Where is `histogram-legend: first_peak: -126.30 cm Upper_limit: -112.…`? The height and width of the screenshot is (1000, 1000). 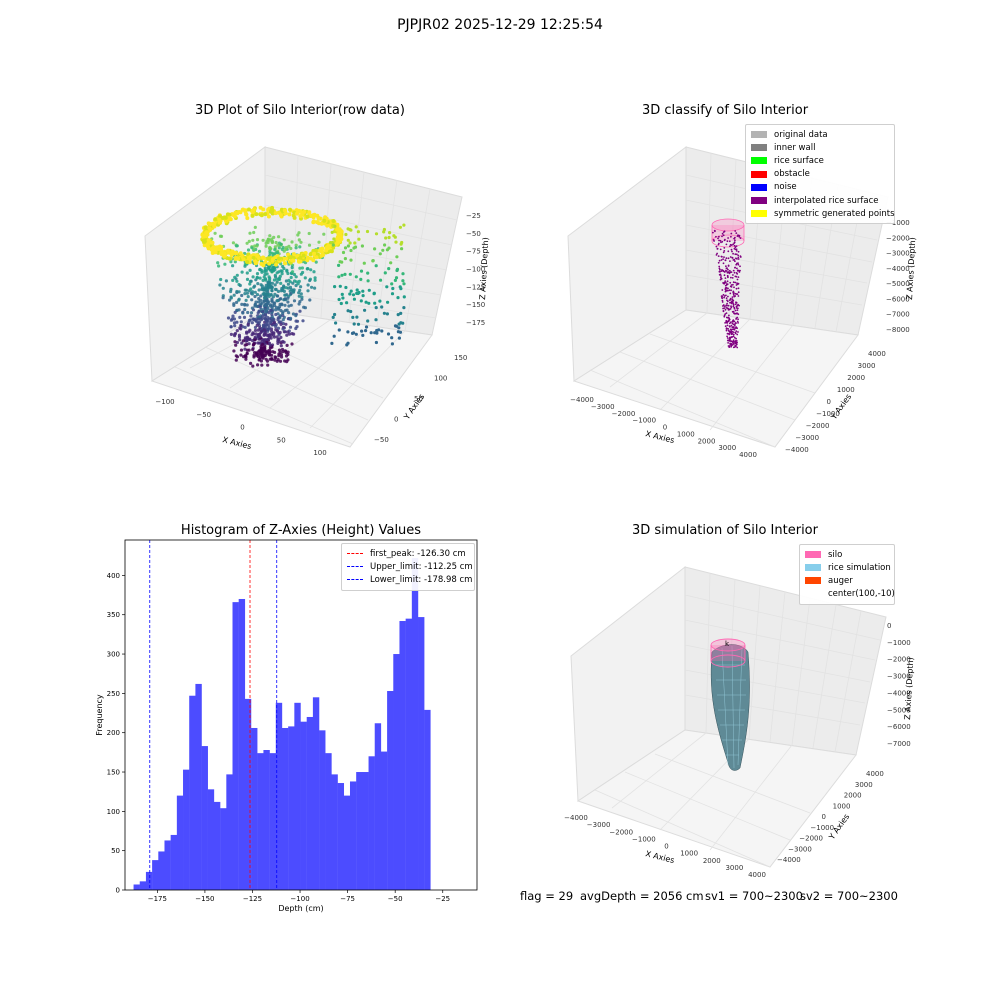 histogram-legend: first_peak: -126.30 cm Upper_limit: -112.… is located at coordinates (408, 567).